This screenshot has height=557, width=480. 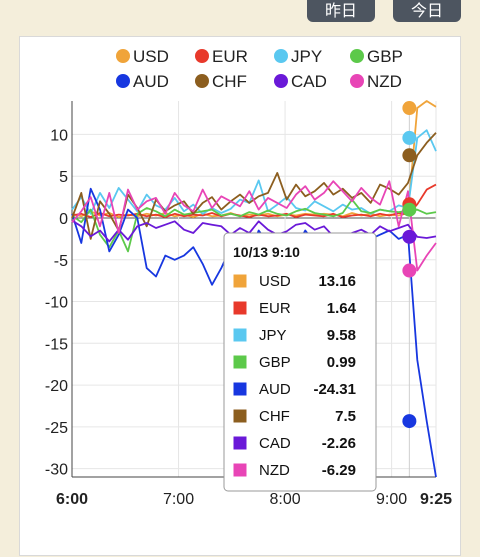 I want to click on legend-swatch-nzd, so click(x=357, y=81).